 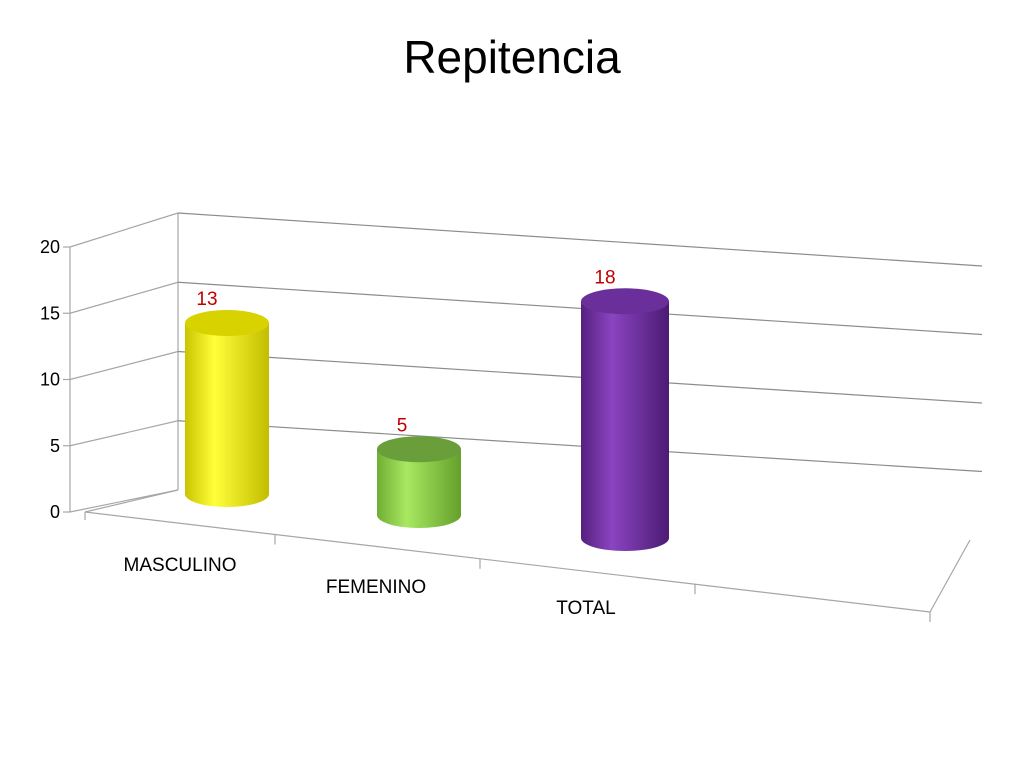 I want to click on floor-front-edge, so click(x=507, y=562).